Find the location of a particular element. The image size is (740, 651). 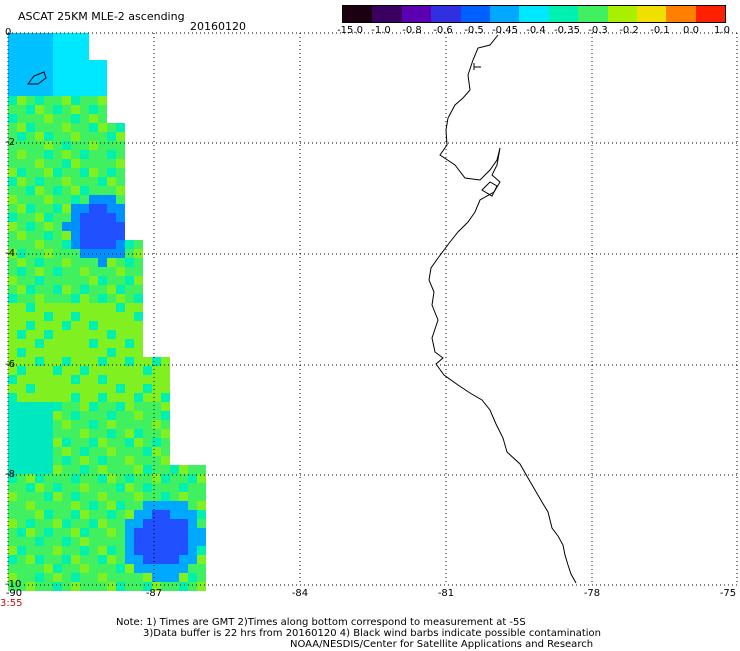

colorbar-label: -1.0 is located at coordinates (381, 30).